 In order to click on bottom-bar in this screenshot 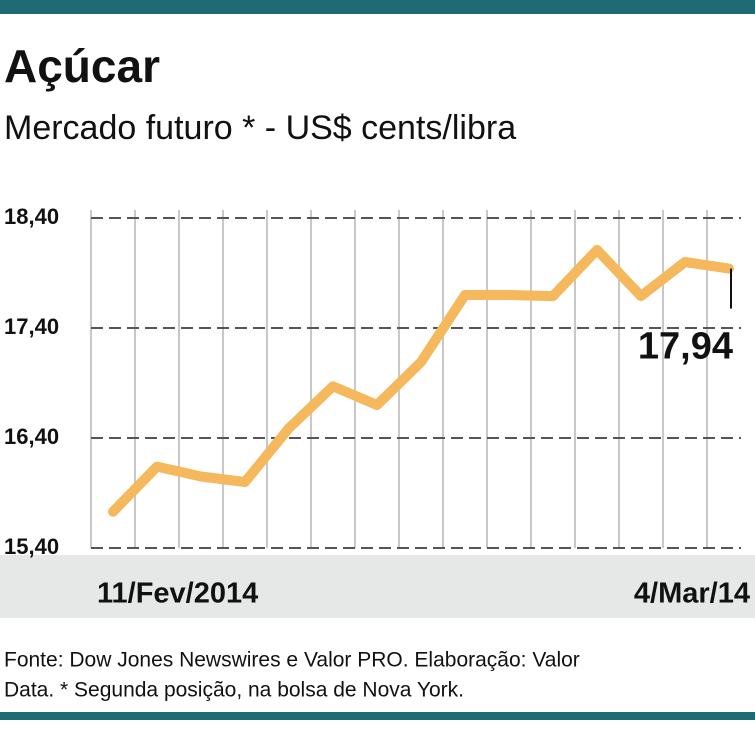, I will do `click(377, 716)`.